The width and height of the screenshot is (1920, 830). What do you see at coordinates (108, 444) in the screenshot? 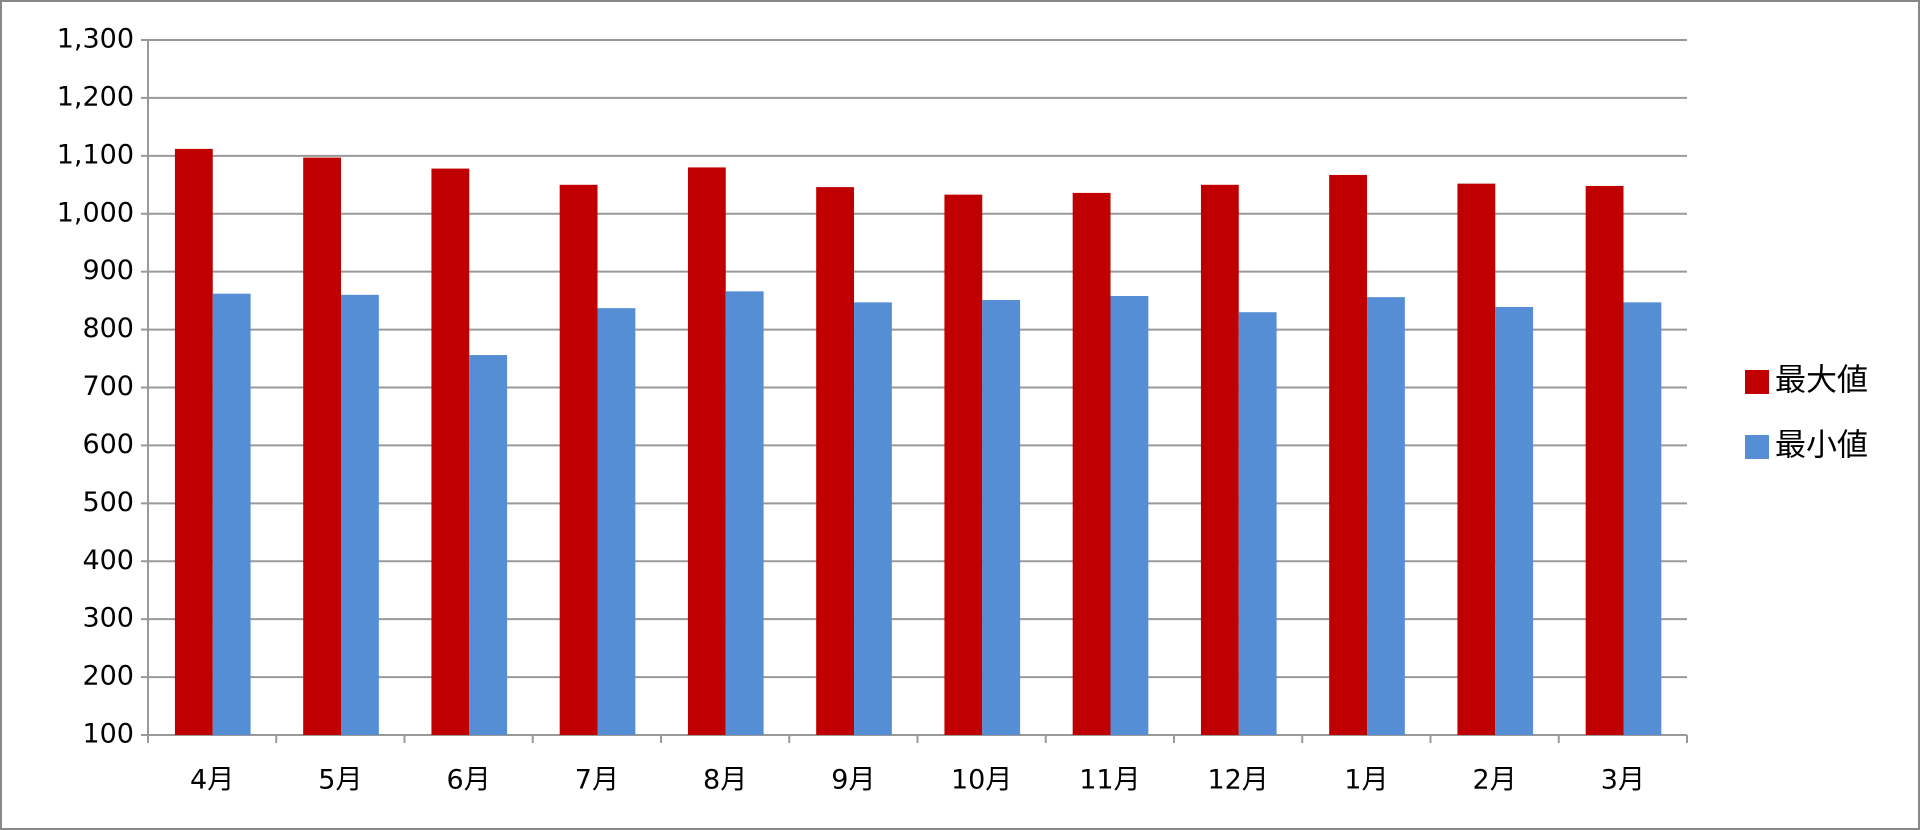
I see `y-tick-label: 600` at bounding box center [108, 444].